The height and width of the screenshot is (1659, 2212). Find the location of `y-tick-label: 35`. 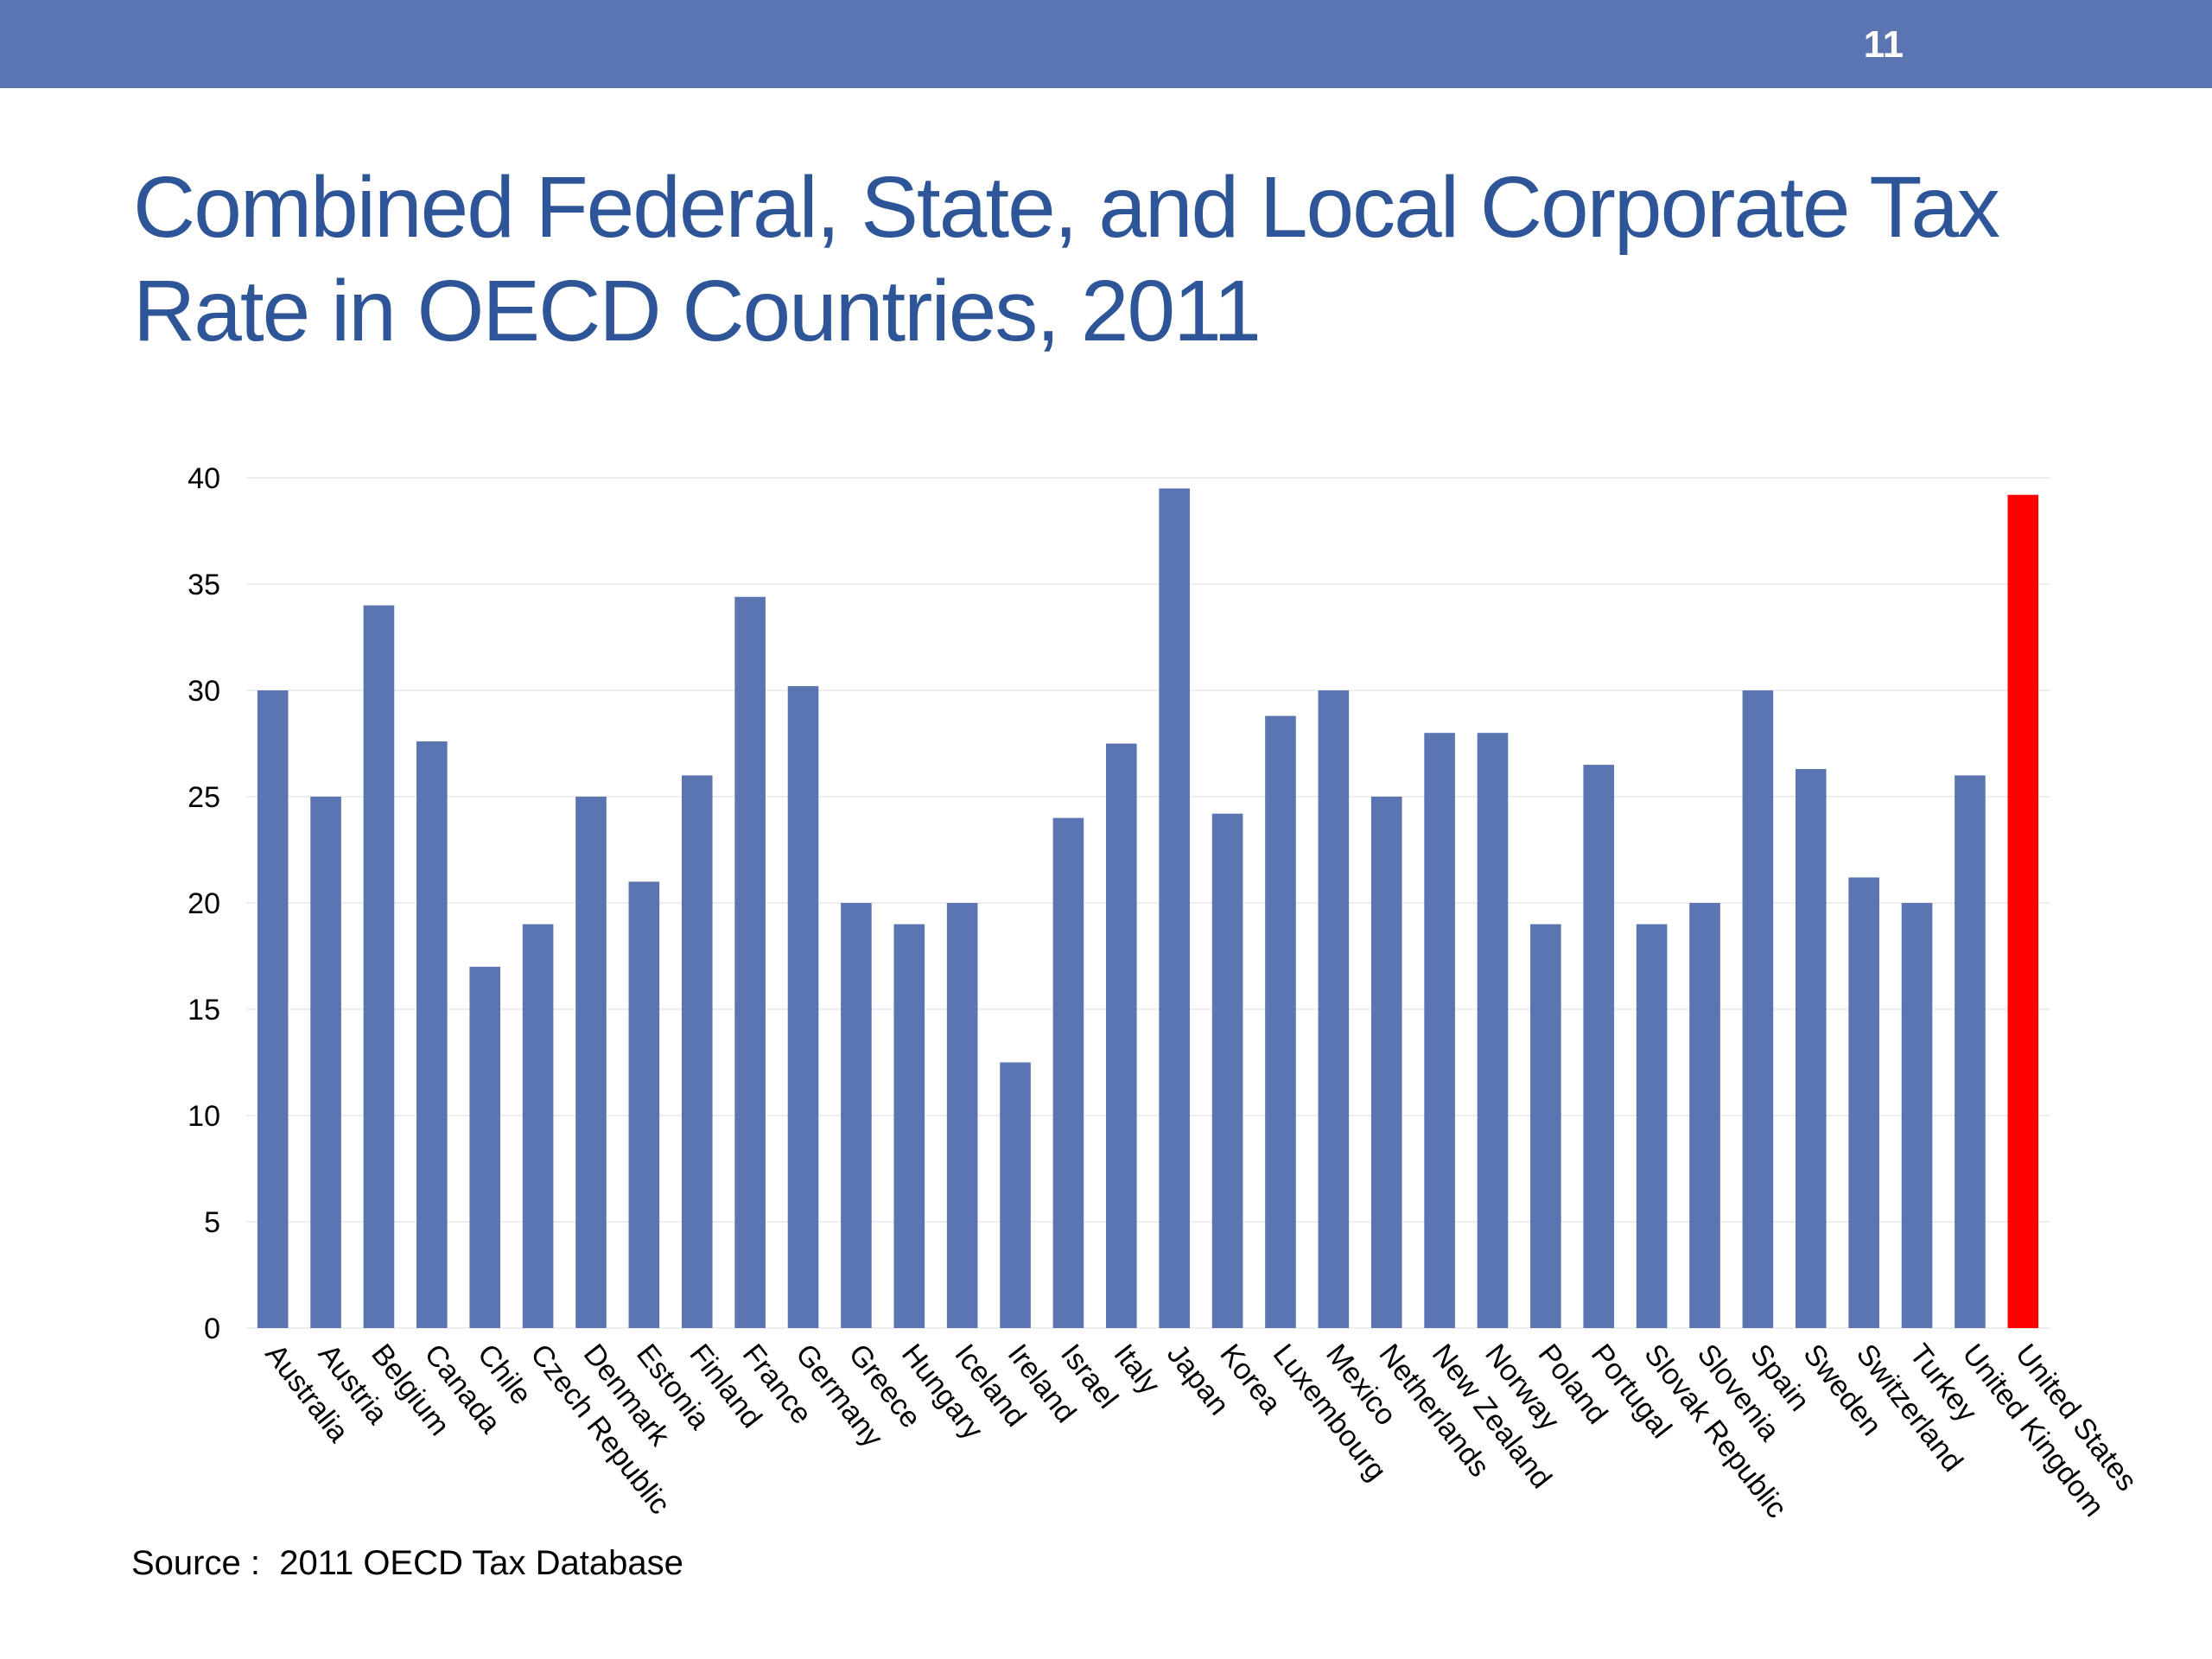

y-tick-label: 35 is located at coordinates (204, 585).